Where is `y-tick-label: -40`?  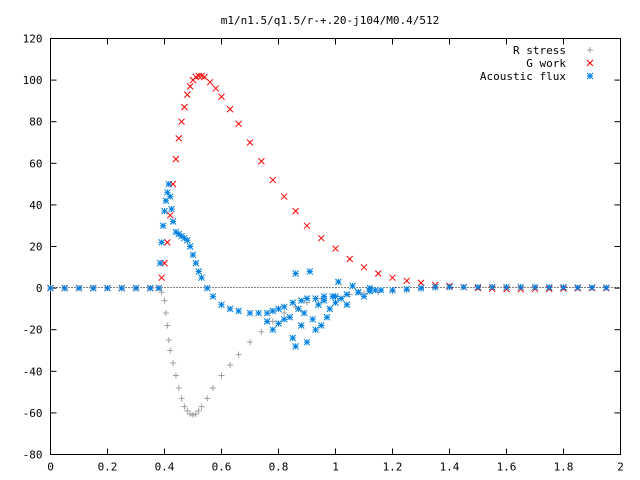
y-tick-label: -40 is located at coordinates (33, 371).